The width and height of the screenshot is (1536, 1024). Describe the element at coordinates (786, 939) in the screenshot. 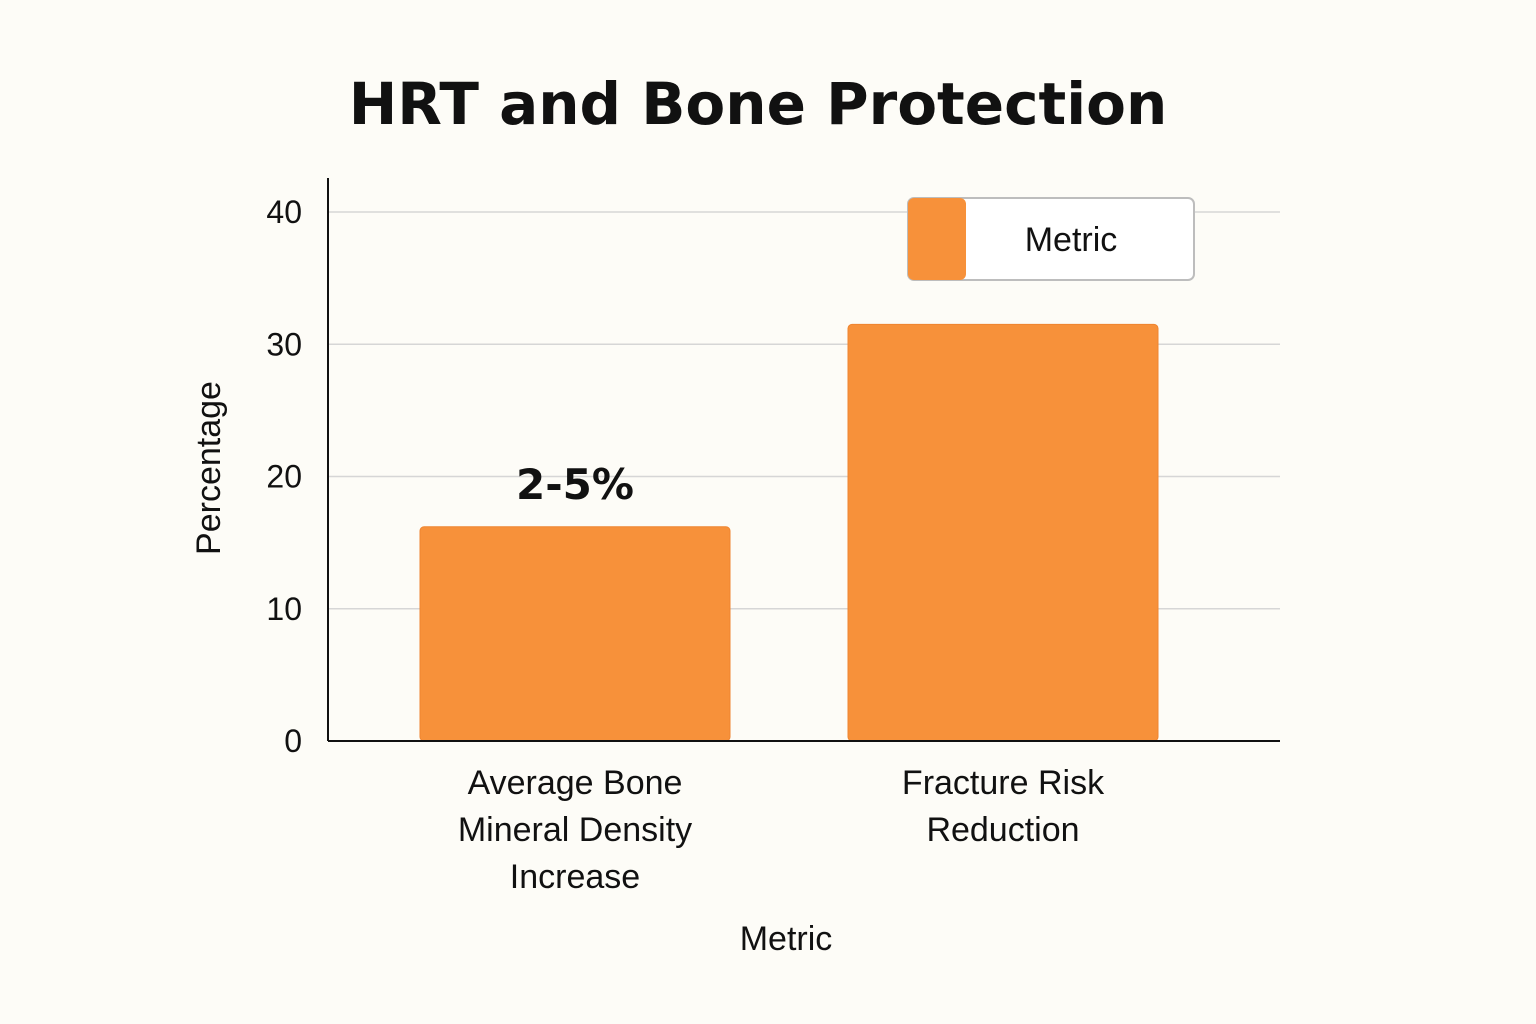

I see `x-axis-label: Metric` at that location.